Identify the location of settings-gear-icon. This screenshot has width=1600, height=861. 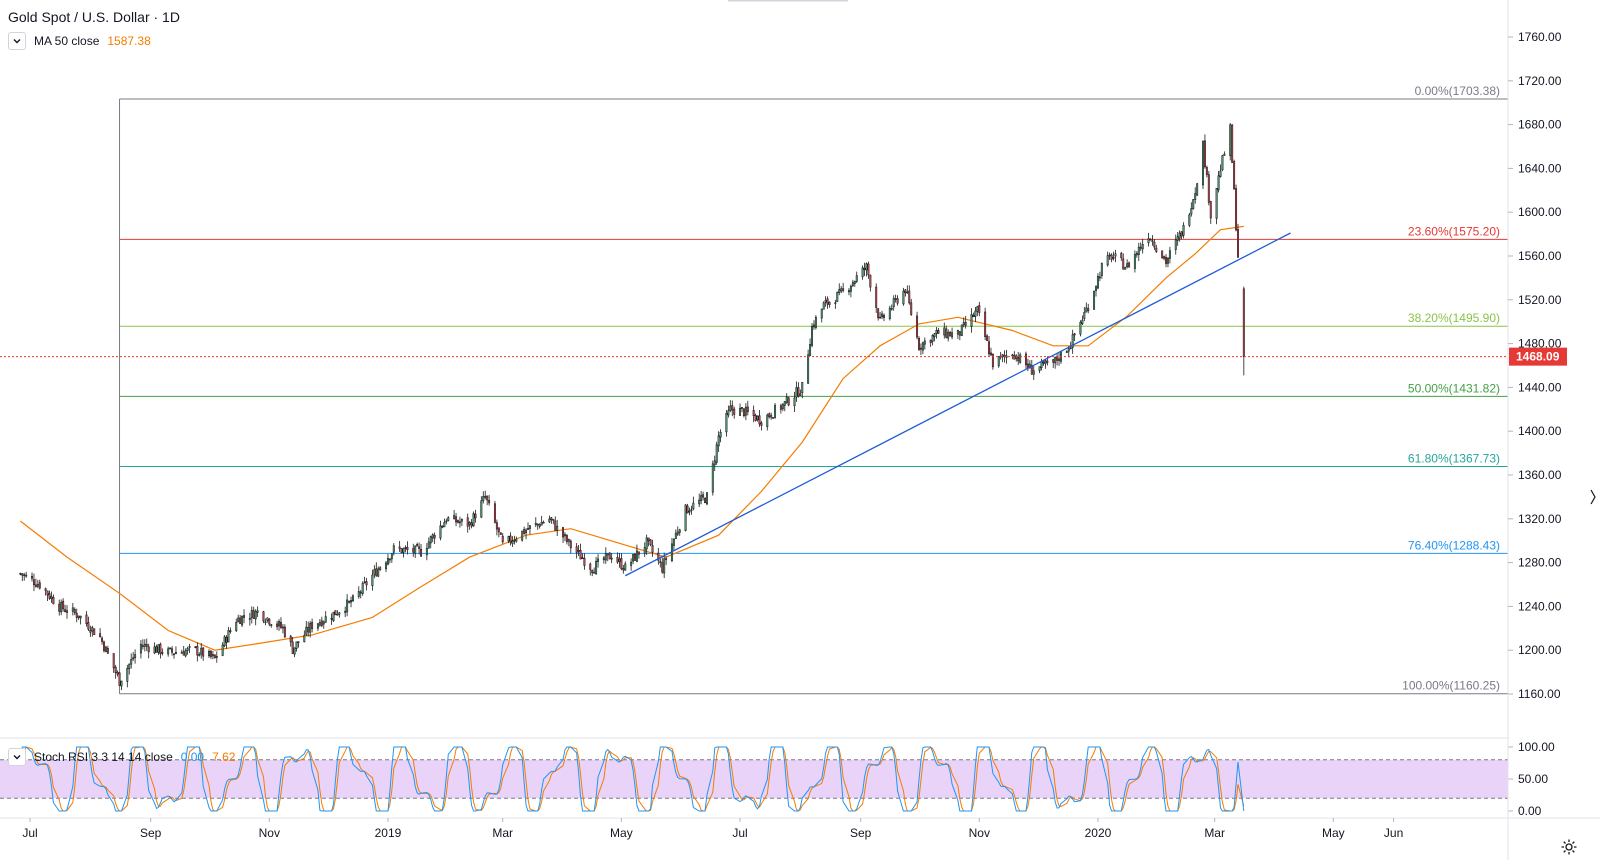
(1569, 847).